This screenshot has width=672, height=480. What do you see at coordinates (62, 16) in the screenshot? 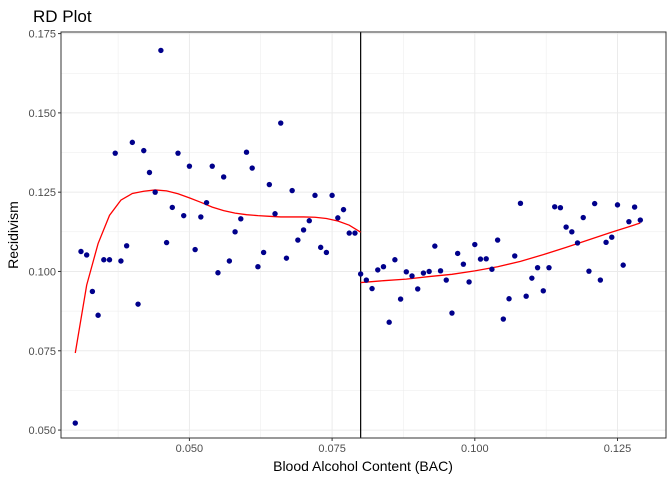
I see `chart-title: RD Plot` at bounding box center [62, 16].